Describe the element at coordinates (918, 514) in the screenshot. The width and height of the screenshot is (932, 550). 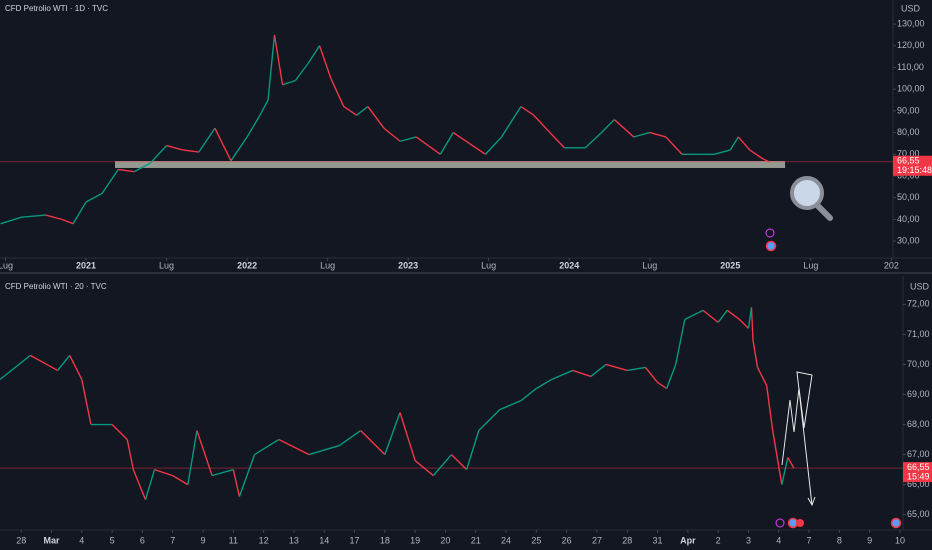
I see `y-tick-label: 65,00` at that location.